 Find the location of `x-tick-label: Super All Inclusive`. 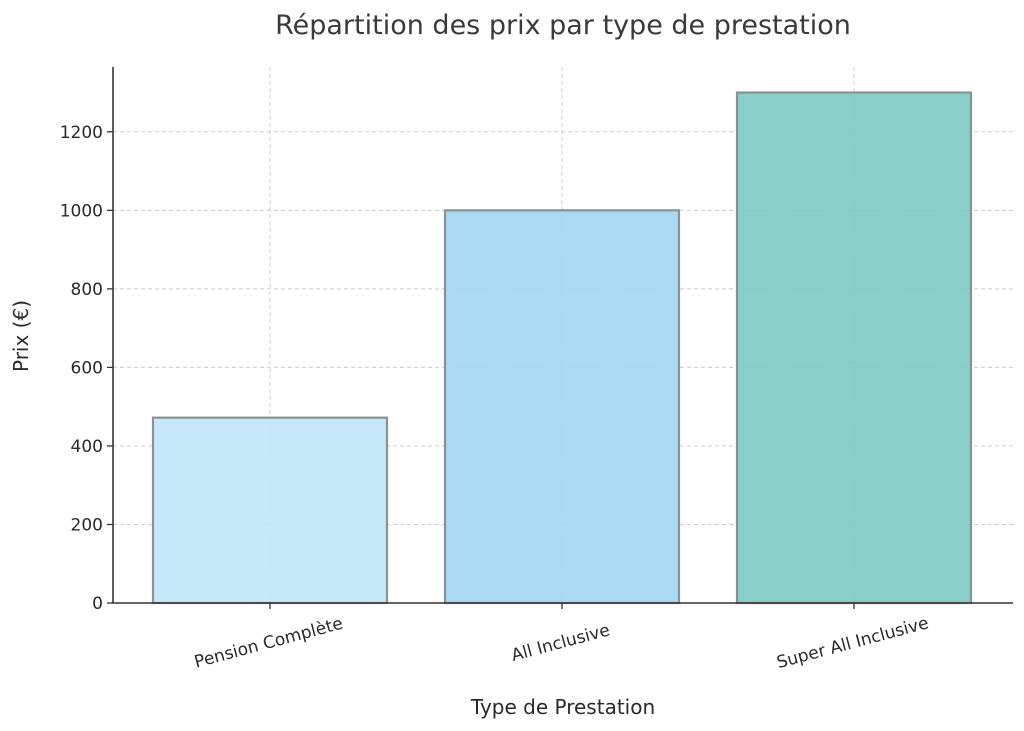

x-tick-label: Super All Inclusive is located at coordinates (853, 643).